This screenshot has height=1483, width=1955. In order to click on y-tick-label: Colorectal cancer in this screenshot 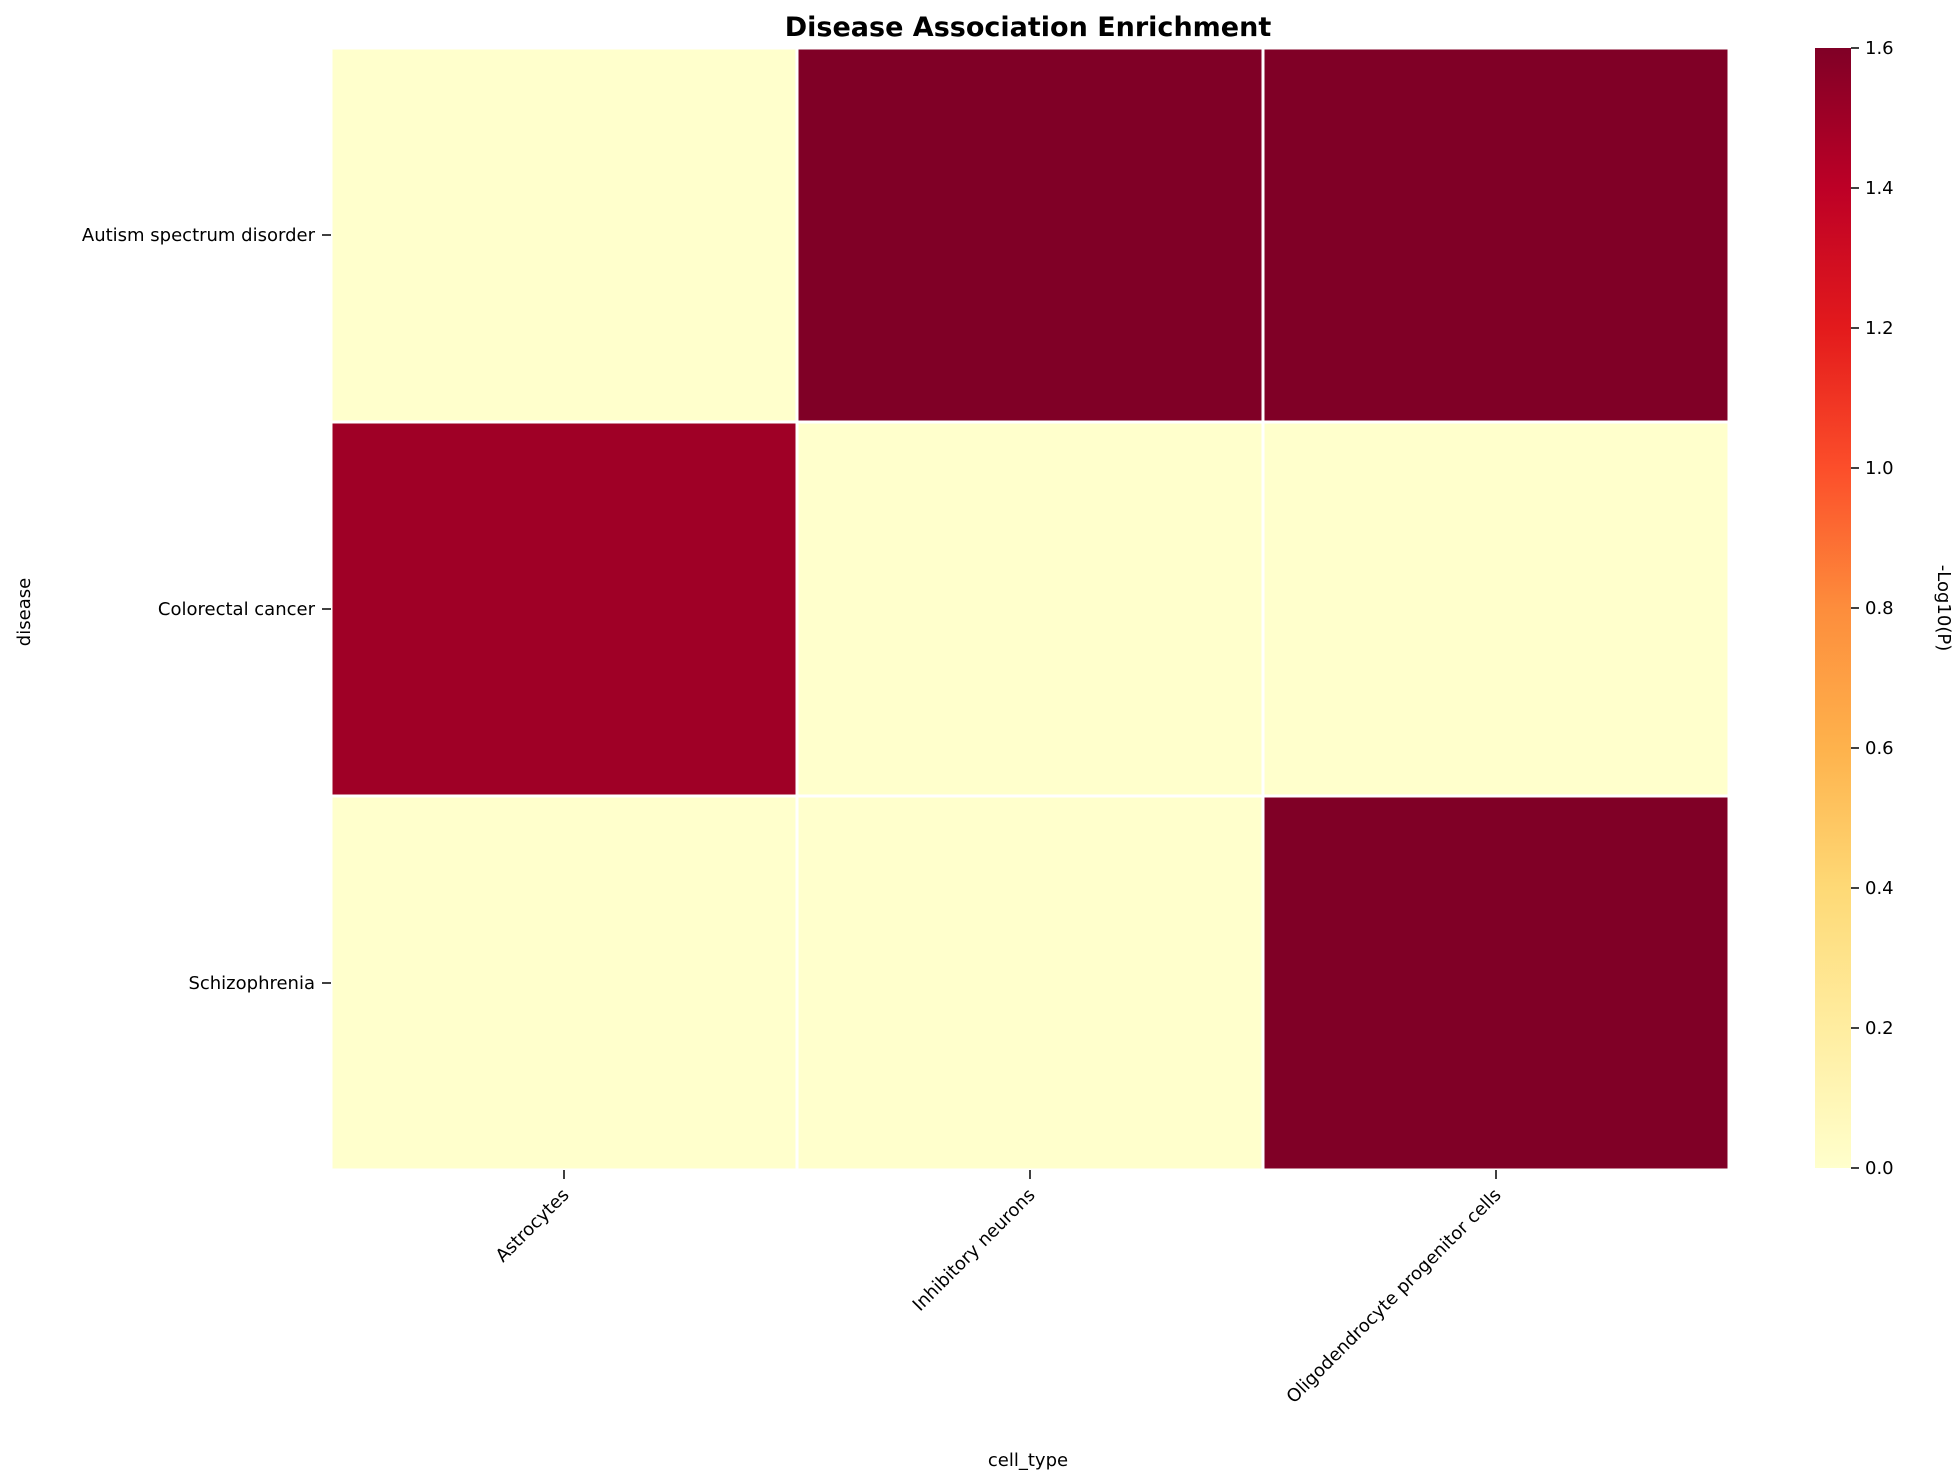, I will do `click(237, 609)`.